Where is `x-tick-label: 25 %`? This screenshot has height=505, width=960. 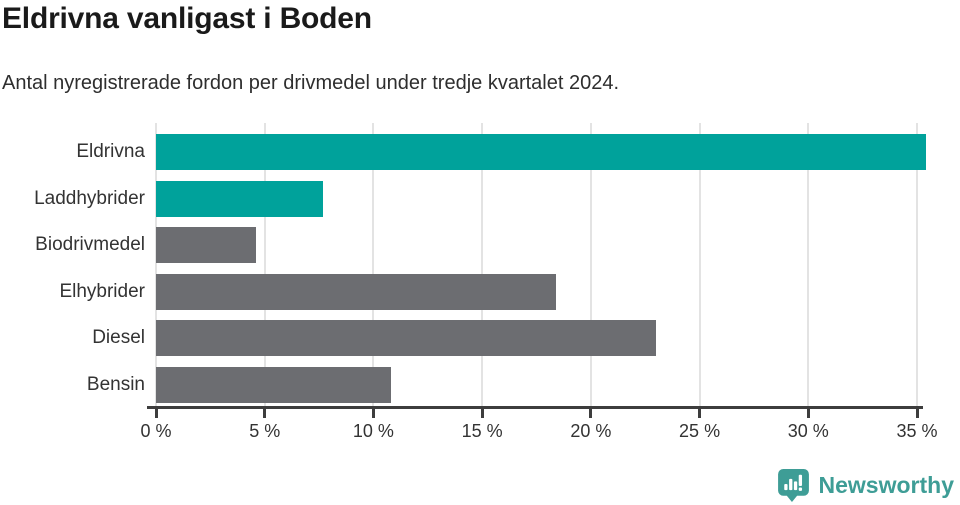
x-tick-label: 25 % is located at coordinates (700, 431).